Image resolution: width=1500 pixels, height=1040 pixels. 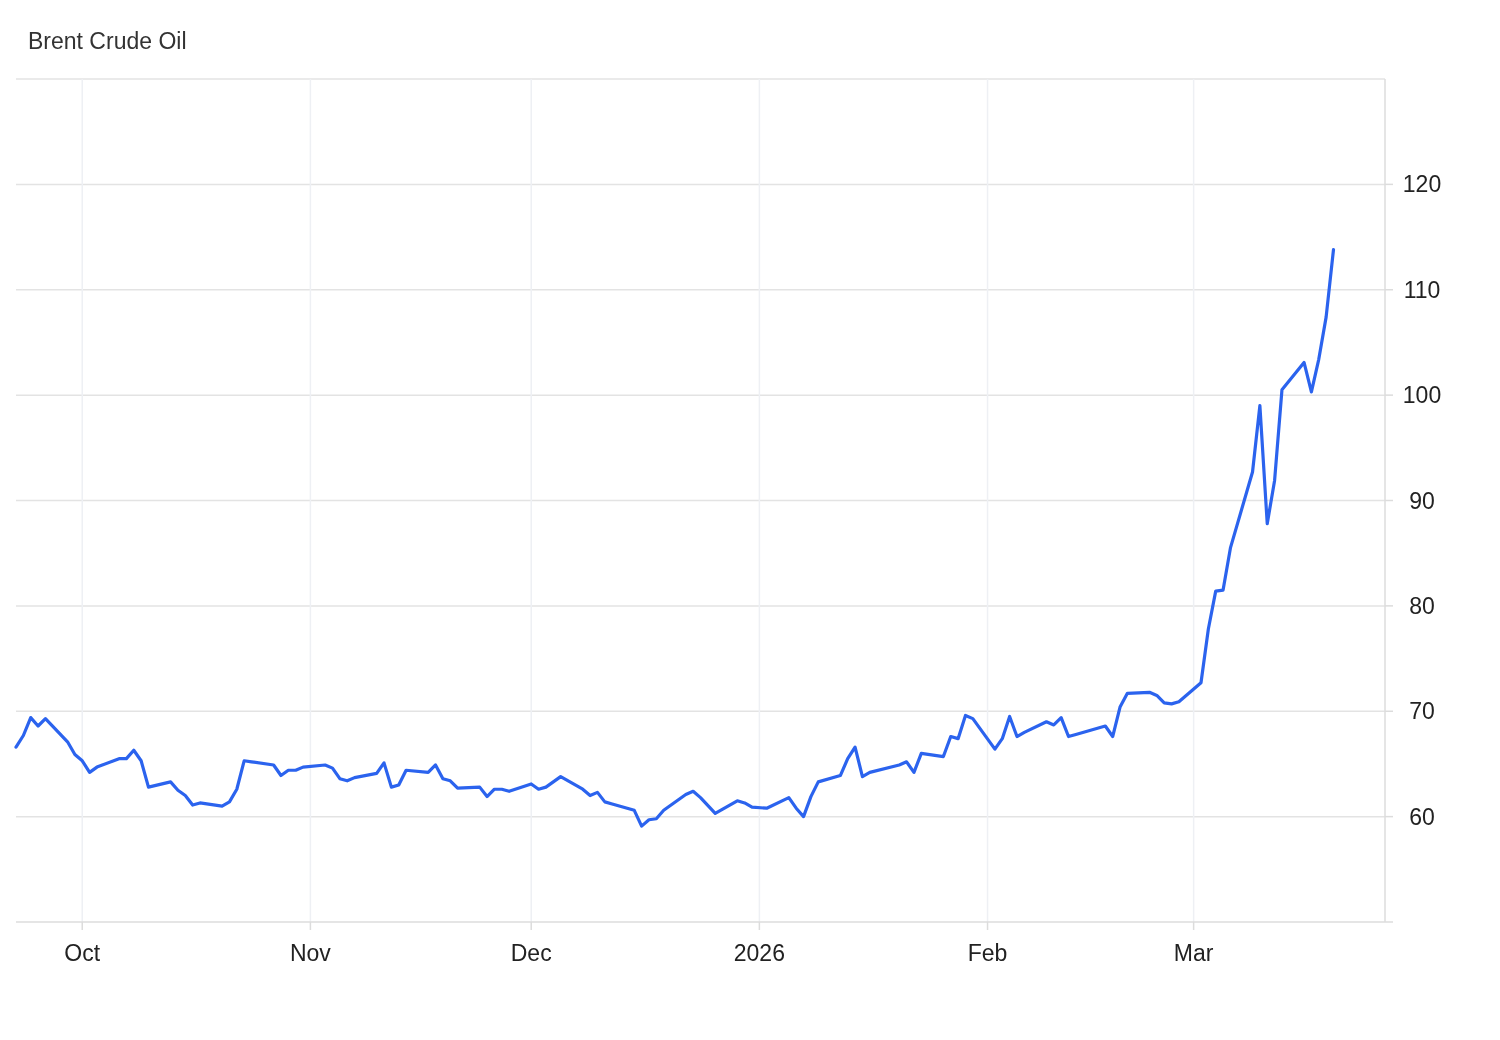 I want to click on x-tick-label: Nov, so click(x=310, y=953).